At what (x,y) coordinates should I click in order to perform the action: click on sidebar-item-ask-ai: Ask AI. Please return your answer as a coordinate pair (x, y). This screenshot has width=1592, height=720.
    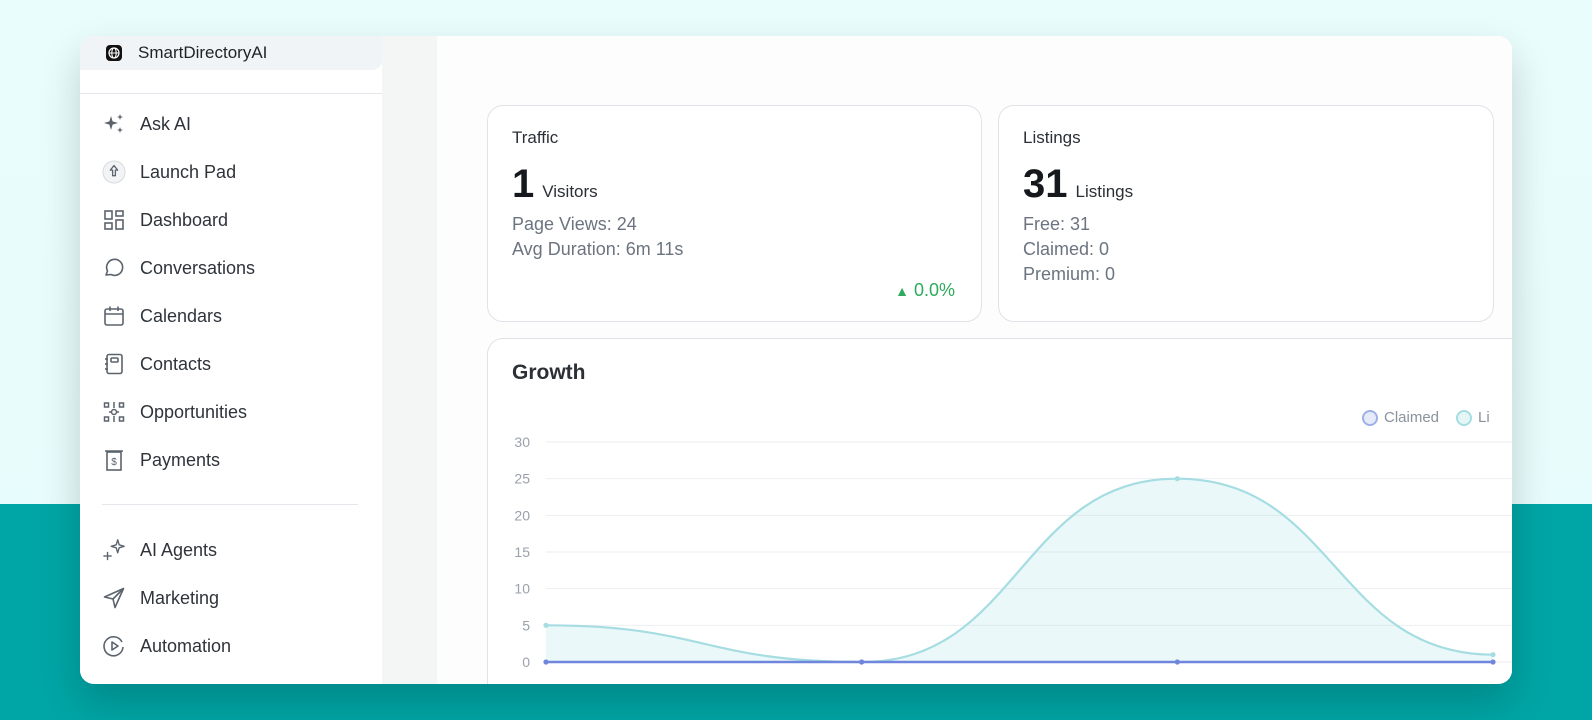
    Looking at the image, I should click on (232, 124).